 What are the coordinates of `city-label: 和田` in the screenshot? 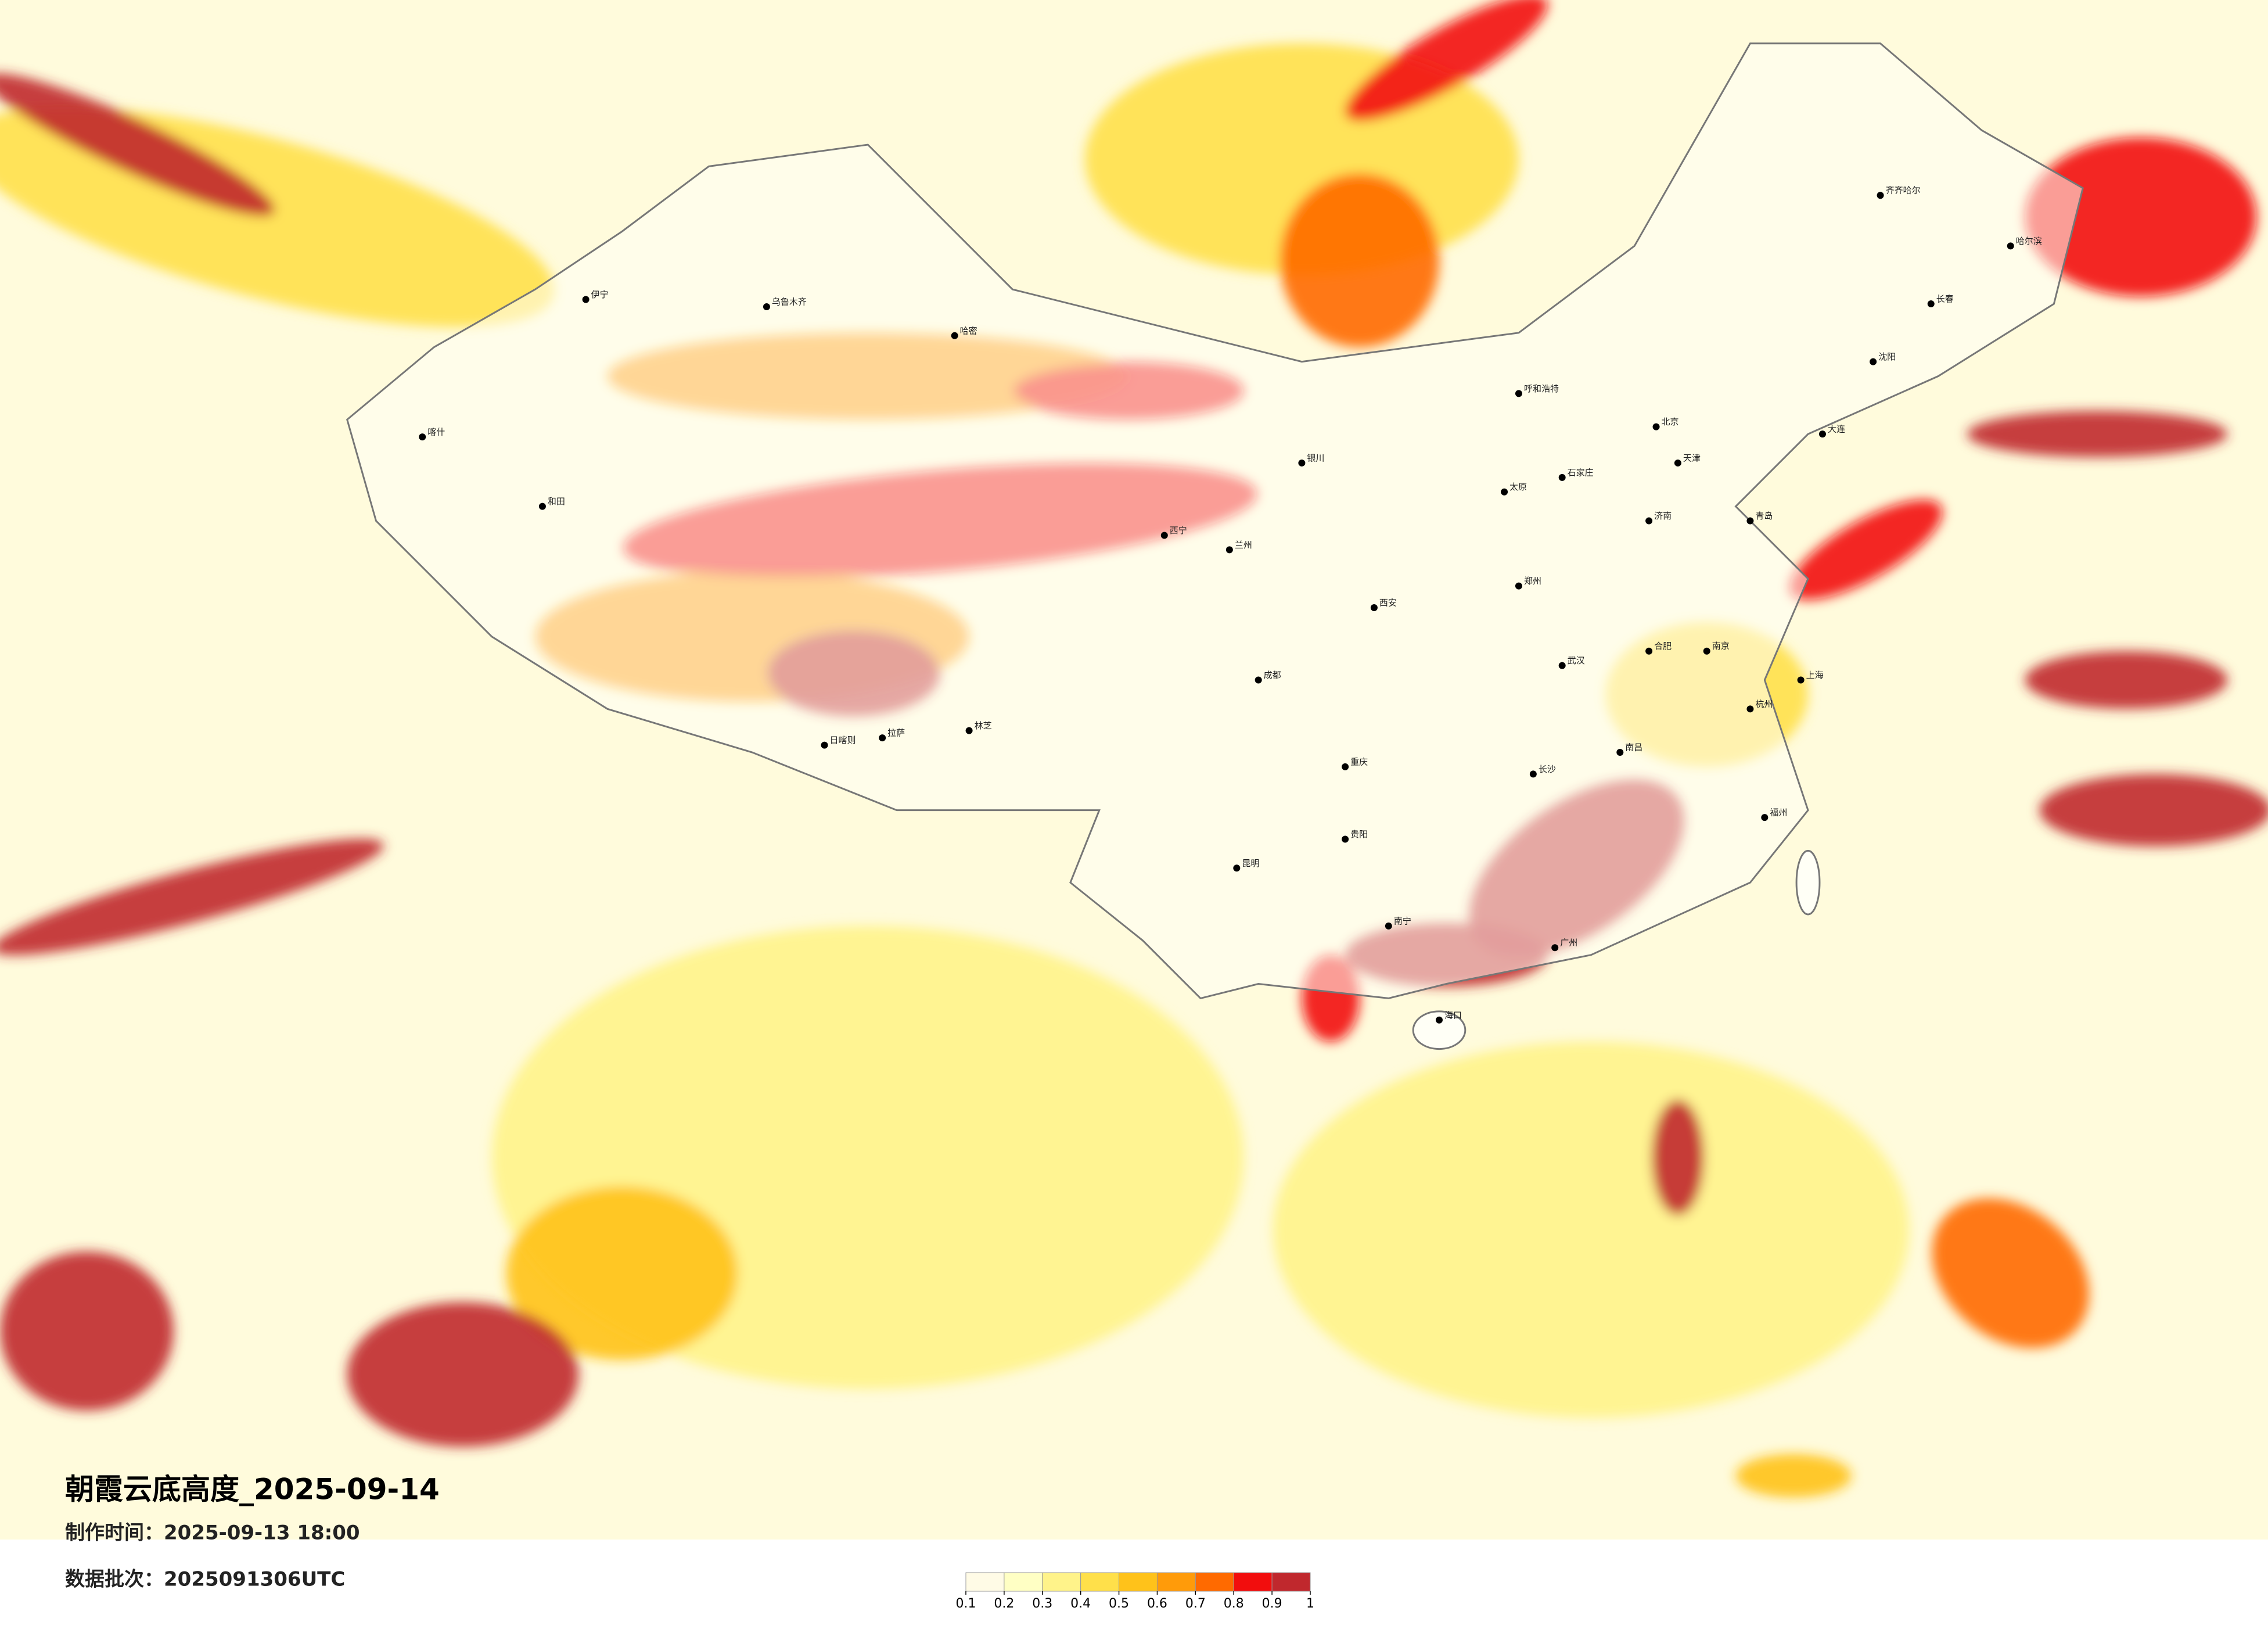 It's located at (556, 501).